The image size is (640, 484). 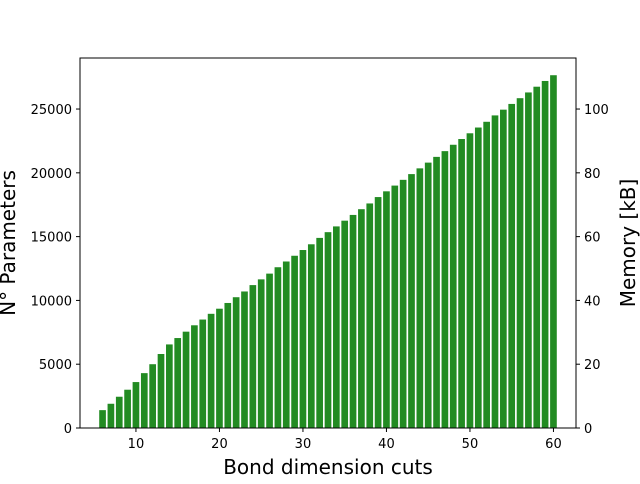 What do you see at coordinates (68, 429) in the screenshot?
I see `y-tick-label-0: 0` at bounding box center [68, 429].